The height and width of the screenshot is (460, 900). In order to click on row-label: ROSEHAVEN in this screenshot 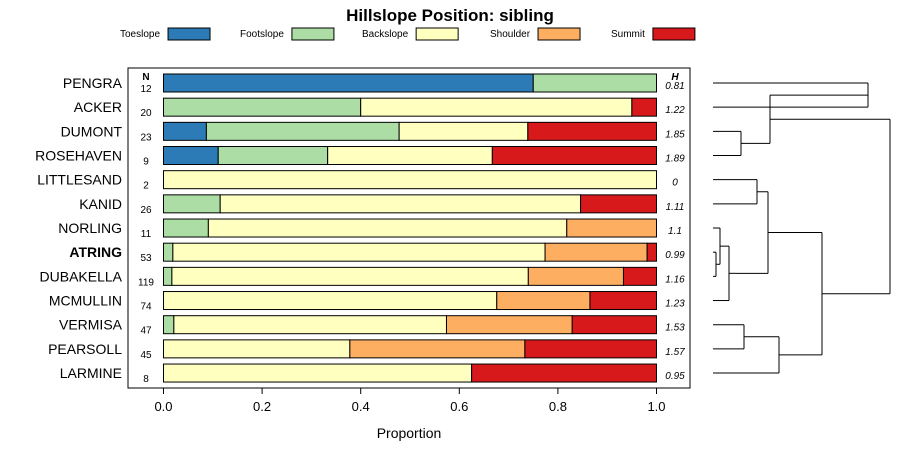, I will do `click(78, 156)`.